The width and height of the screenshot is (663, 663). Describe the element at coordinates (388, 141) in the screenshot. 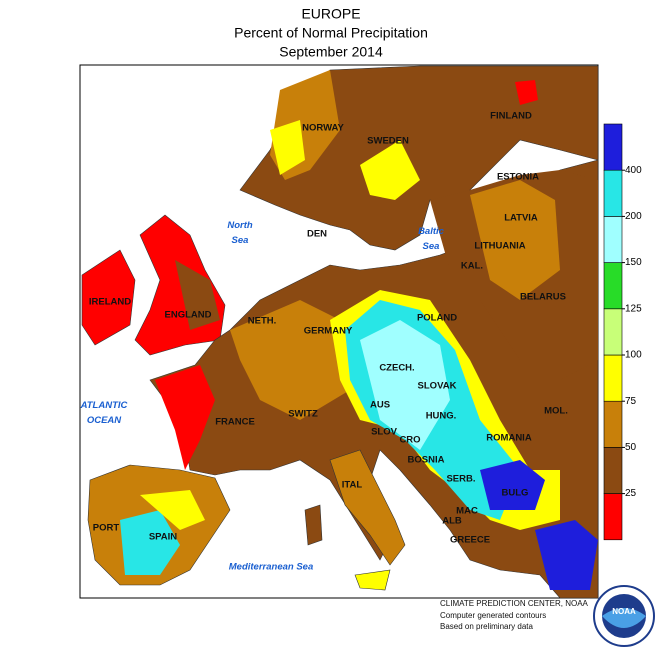

I see `country-label: SWEDEN` at that location.